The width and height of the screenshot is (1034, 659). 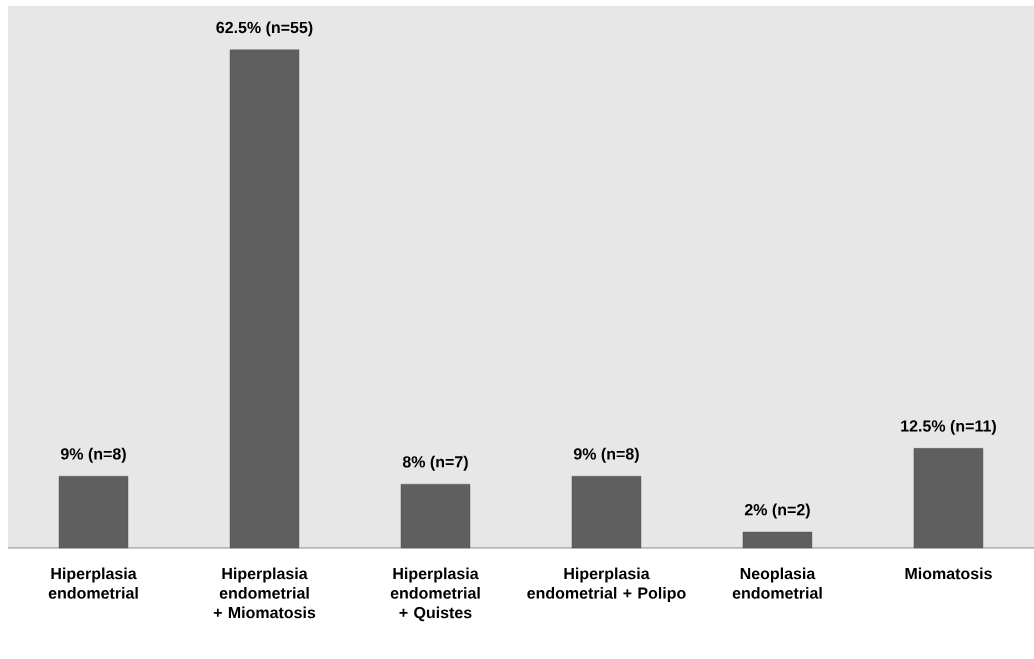 What do you see at coordinates (948, 573) in the screenshot?
I see `x-tick-label: Miomatosis` at bounding box center [948, 573].